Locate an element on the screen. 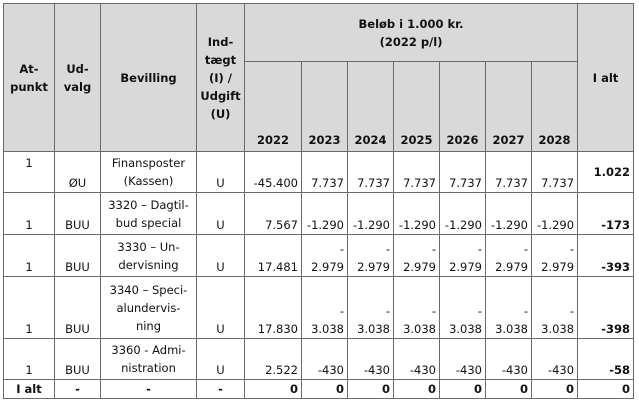  header-year: 2023 is located at coordinates (324, 106).